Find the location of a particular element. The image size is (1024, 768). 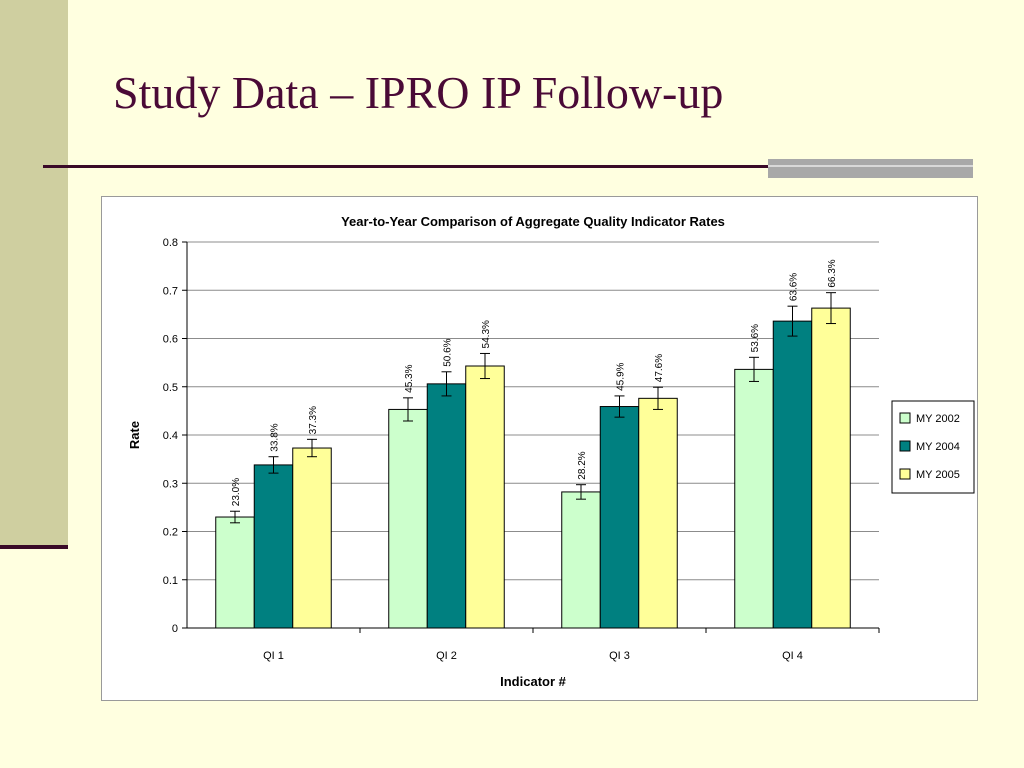

data-label: 54.3% is located at coordinates (486, 334).